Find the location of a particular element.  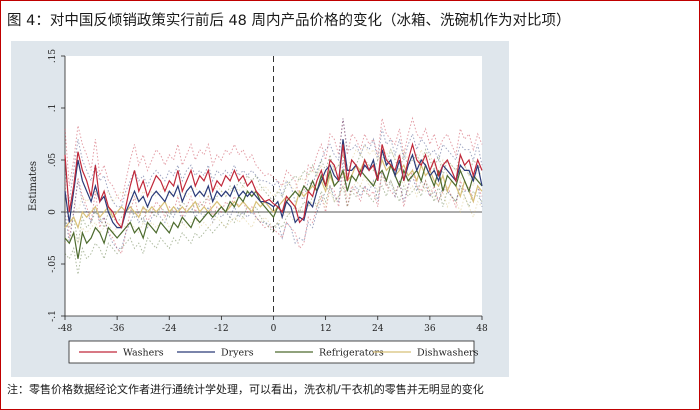

series-line-dishwashers is located at coordinates (273, 194).